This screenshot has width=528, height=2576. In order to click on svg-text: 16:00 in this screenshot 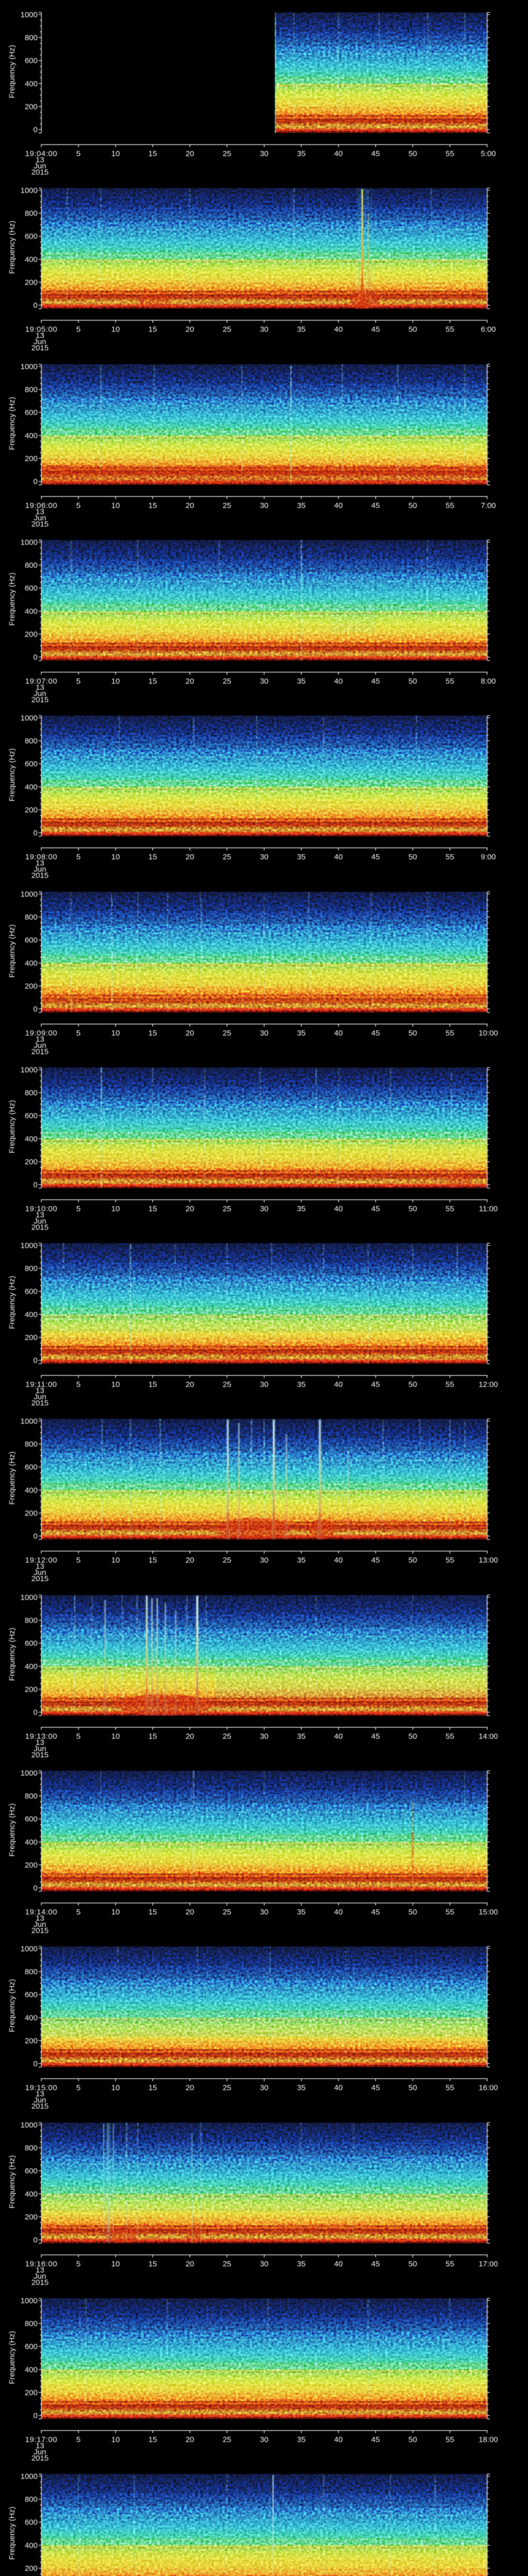, I will do `click(488, 2087)`.